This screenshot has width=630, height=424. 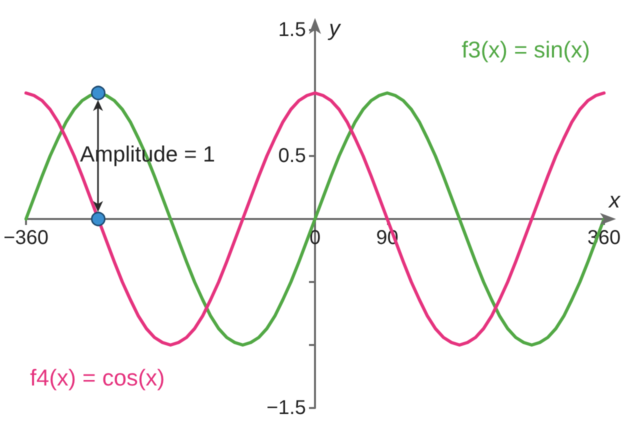 I want to click on x-tick-label: −360, so click(x=26, y=238).